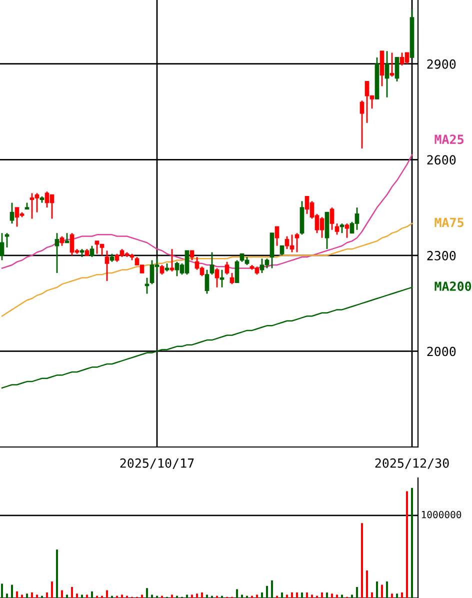 The height and width of the screenshot is (598, 472). What do you see at coordinates (441, 351) in the screenshot?
I see `y-tick-label: 2000` at bounding box center [441, 351].